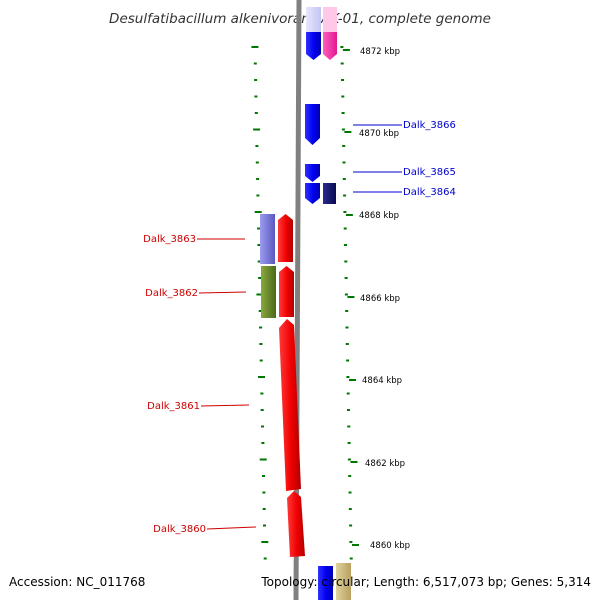  What do you see at coordinates (325, 583) in the screenshot?
I see `blue-gene-block-bottom` at bounding box center [325, 583].